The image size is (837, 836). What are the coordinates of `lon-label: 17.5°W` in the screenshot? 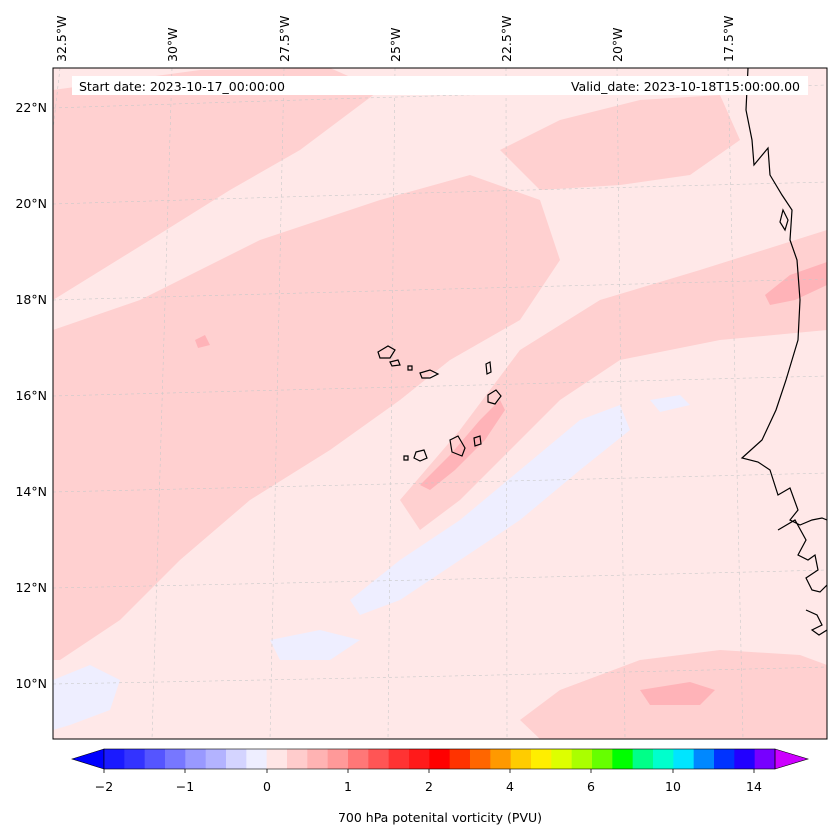 It's located at (728, 39).